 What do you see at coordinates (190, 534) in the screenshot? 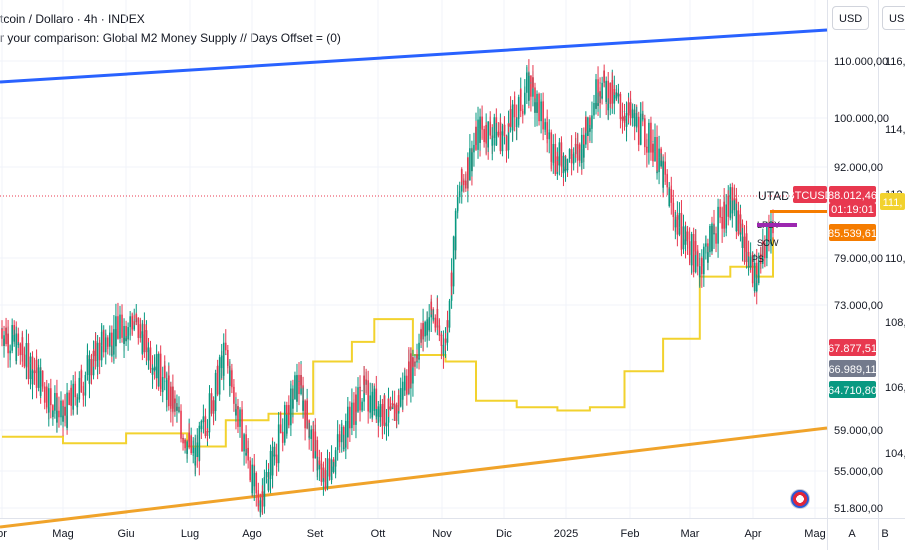
I see `x-tick-label: Lug` at bounding box center [190, 534].